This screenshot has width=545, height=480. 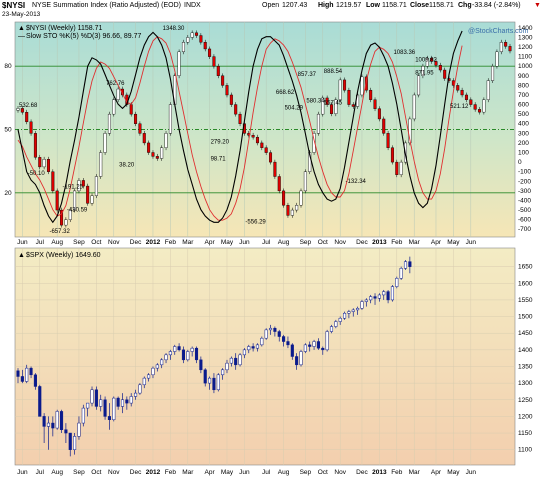 What do you see at coordinates (537, 5) in the screenshot?
I see `chg-down-arrow-icon: ▼` at bounding box center [537, 5].